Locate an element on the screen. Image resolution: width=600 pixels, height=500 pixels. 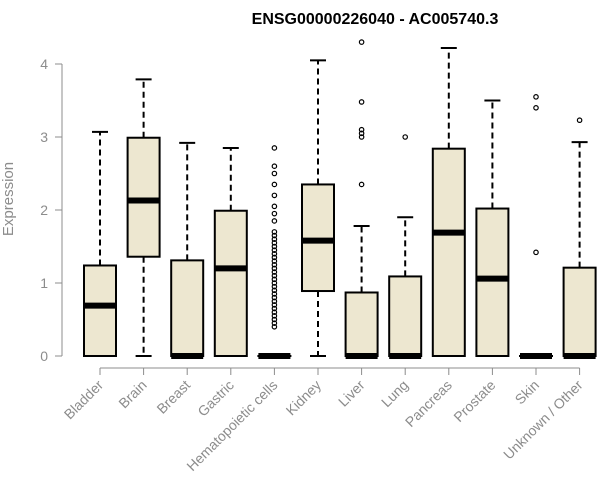
y-tick-label: 3 is located at coordinates (44, 137).